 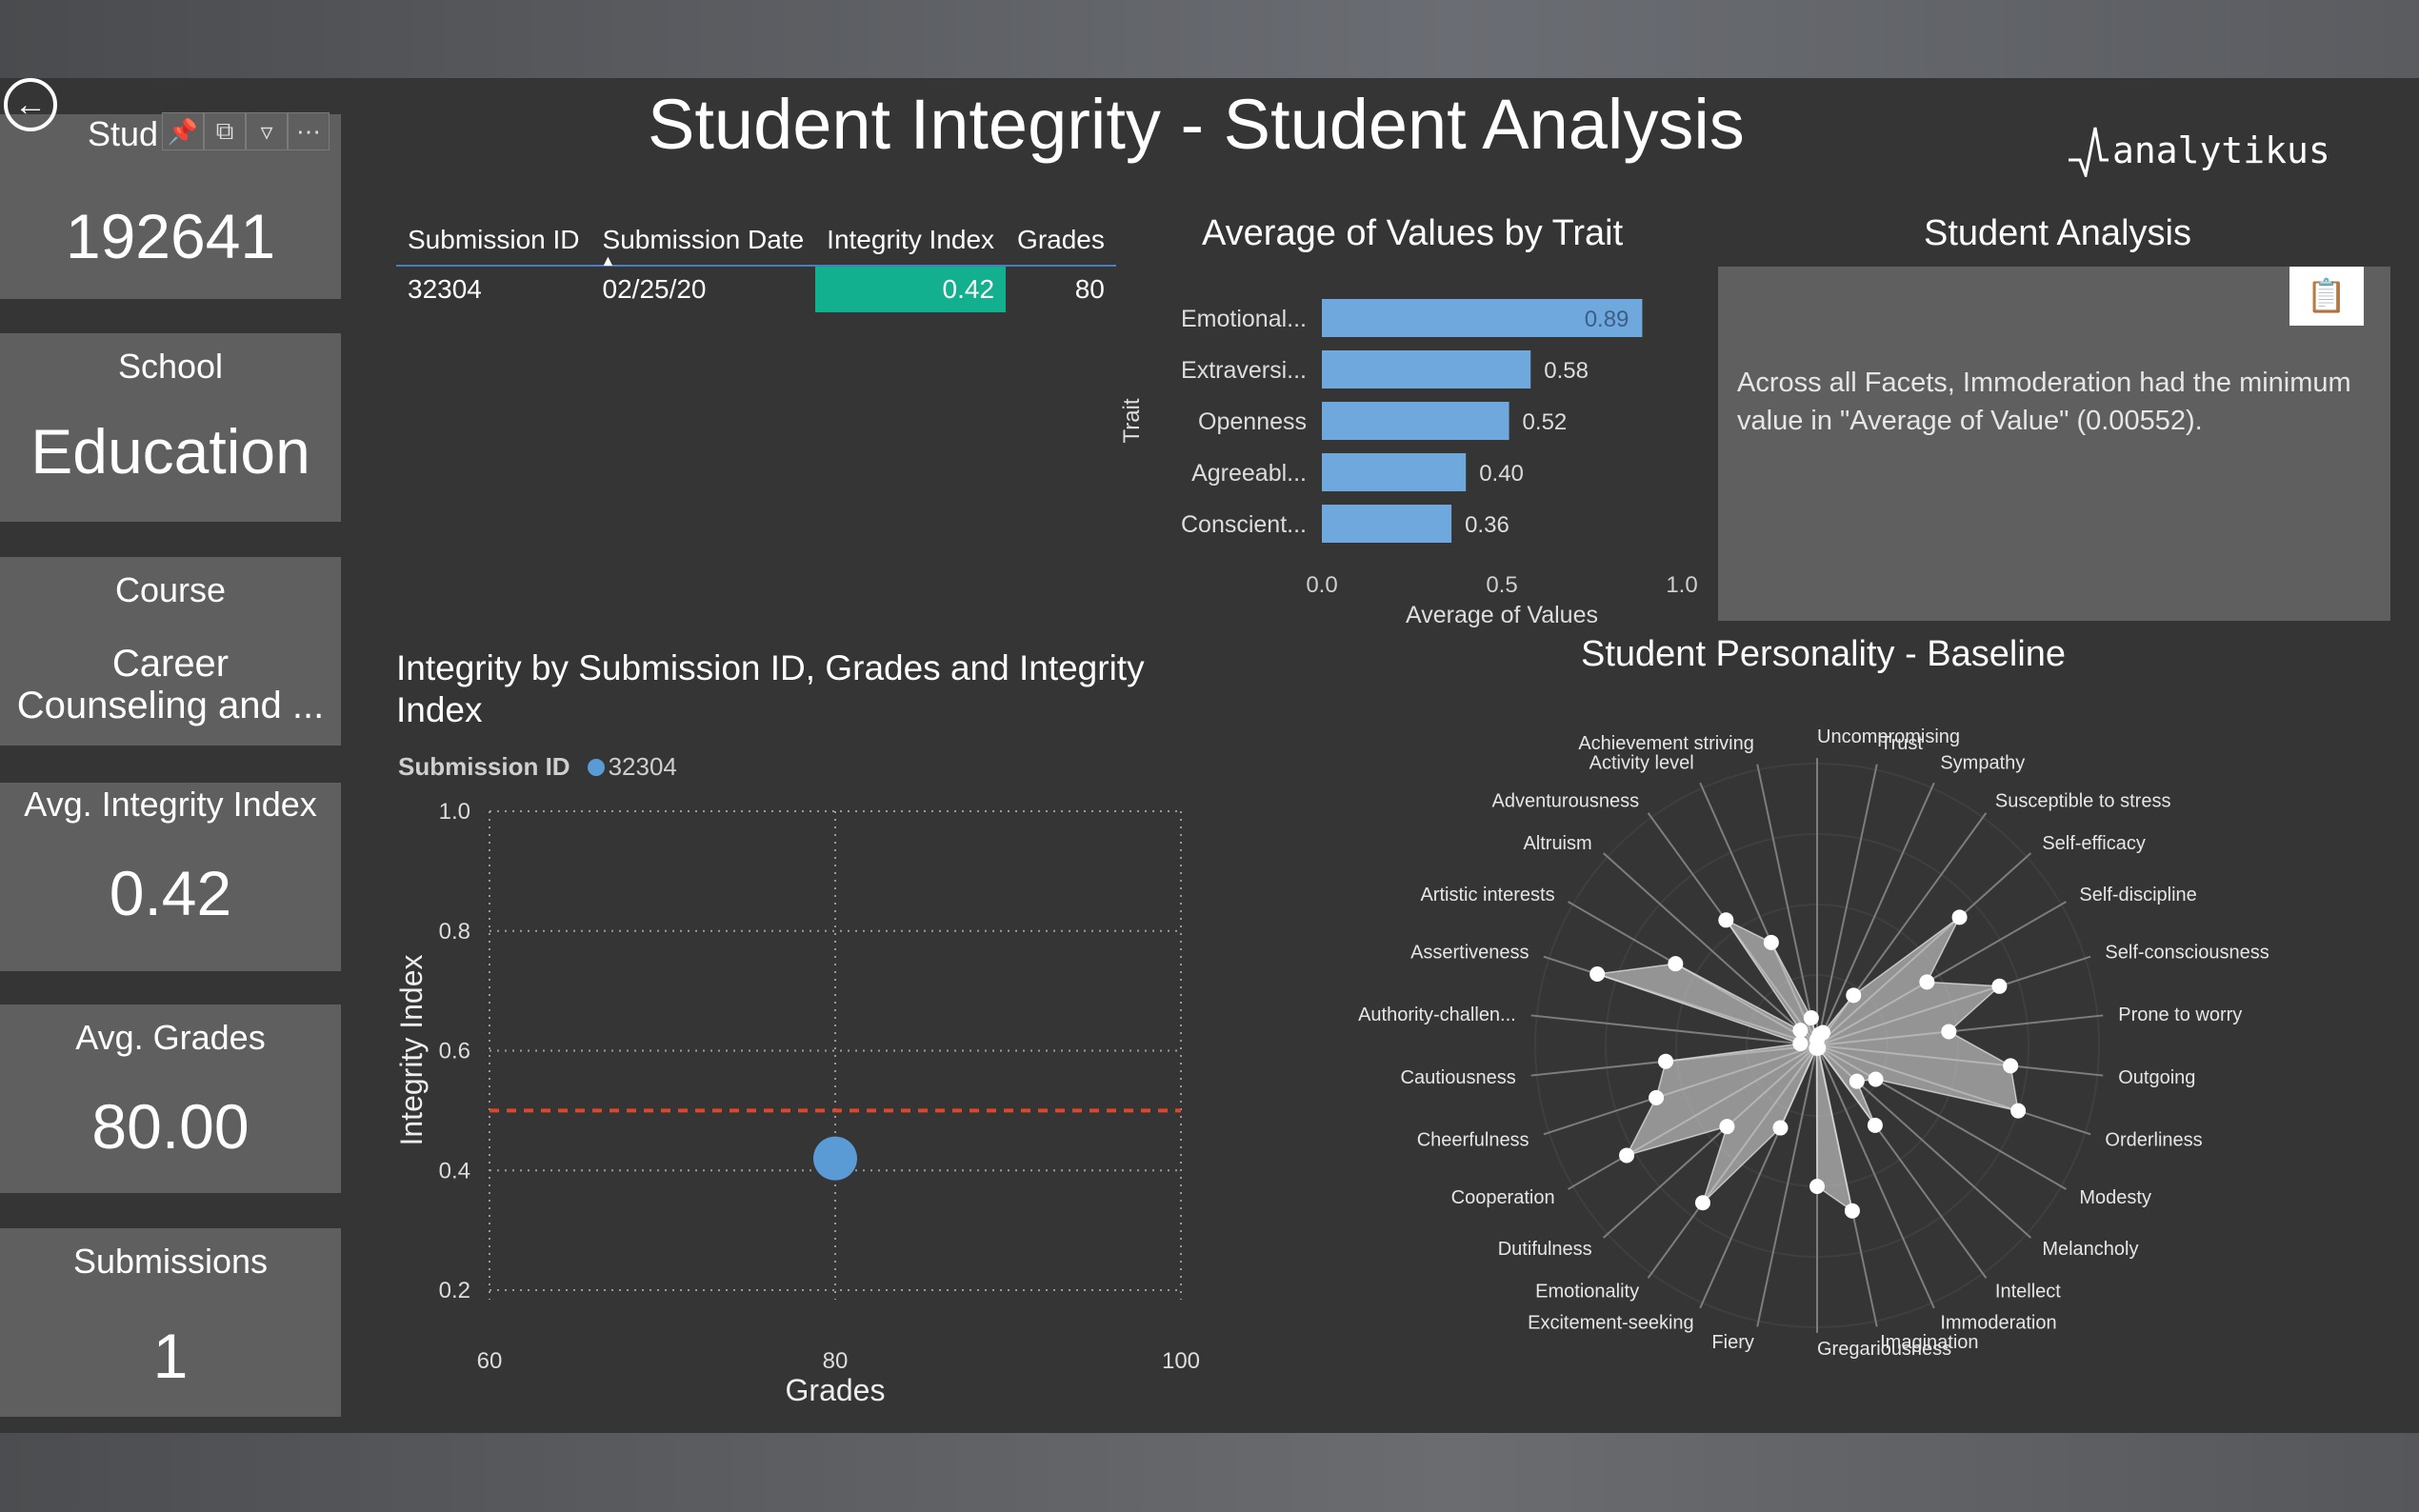 What do you see at coordinates (642, 766) in the screenshot?
I see `legend-item-label: 32304` at bounding box center [642, 766].